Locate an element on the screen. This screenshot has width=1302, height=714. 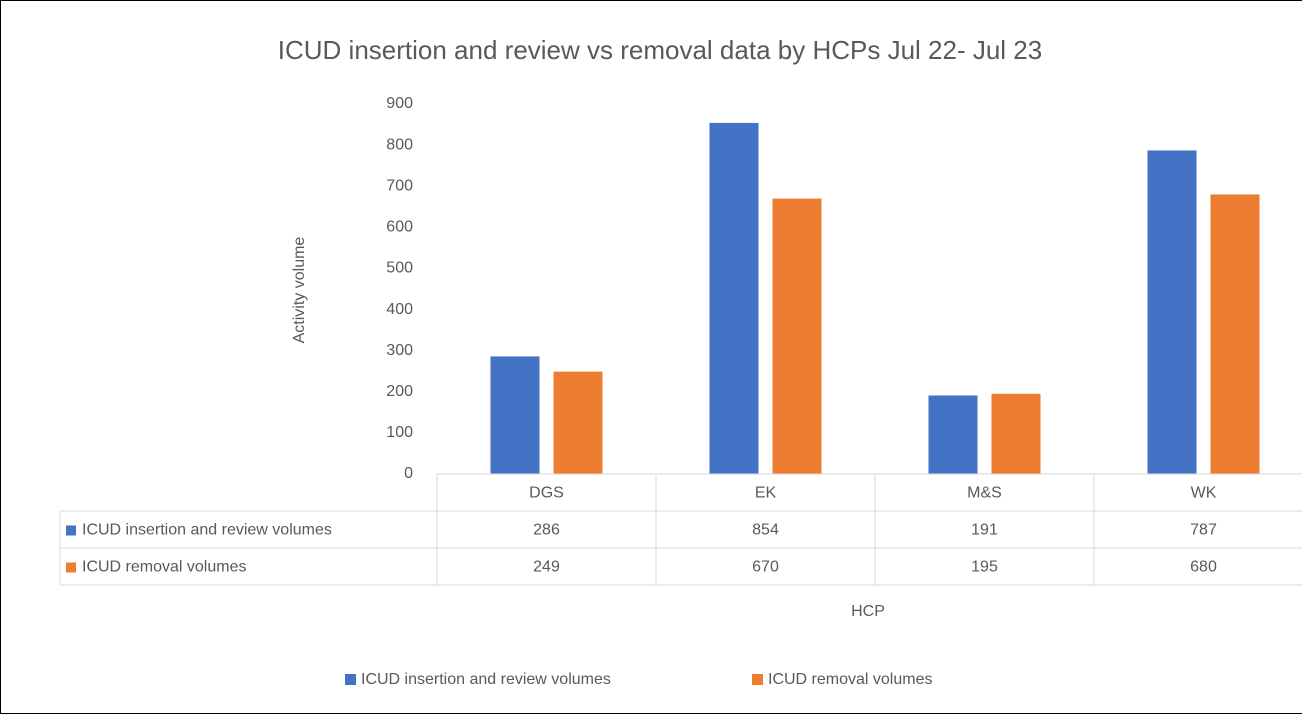
table-series-name: ICUD removal volumes is located at coordinates (164, 567).